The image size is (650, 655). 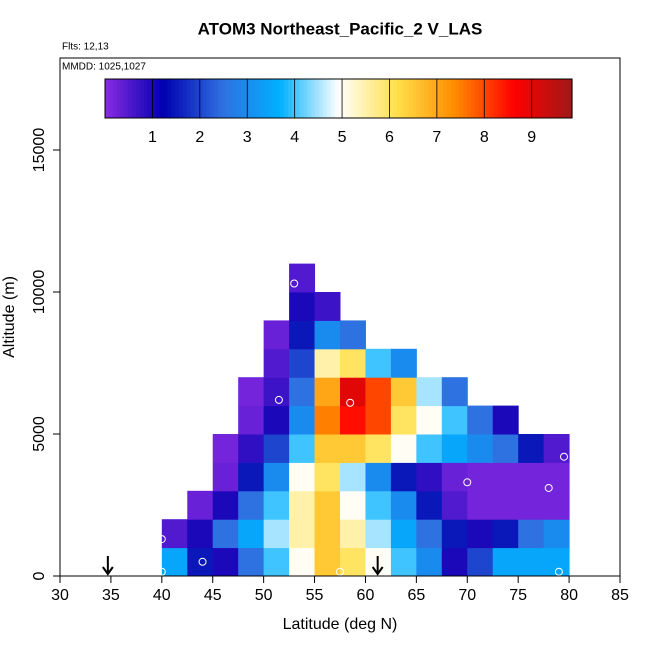 I want to click on x-tick-label: 55, so click(x=315, y=595).